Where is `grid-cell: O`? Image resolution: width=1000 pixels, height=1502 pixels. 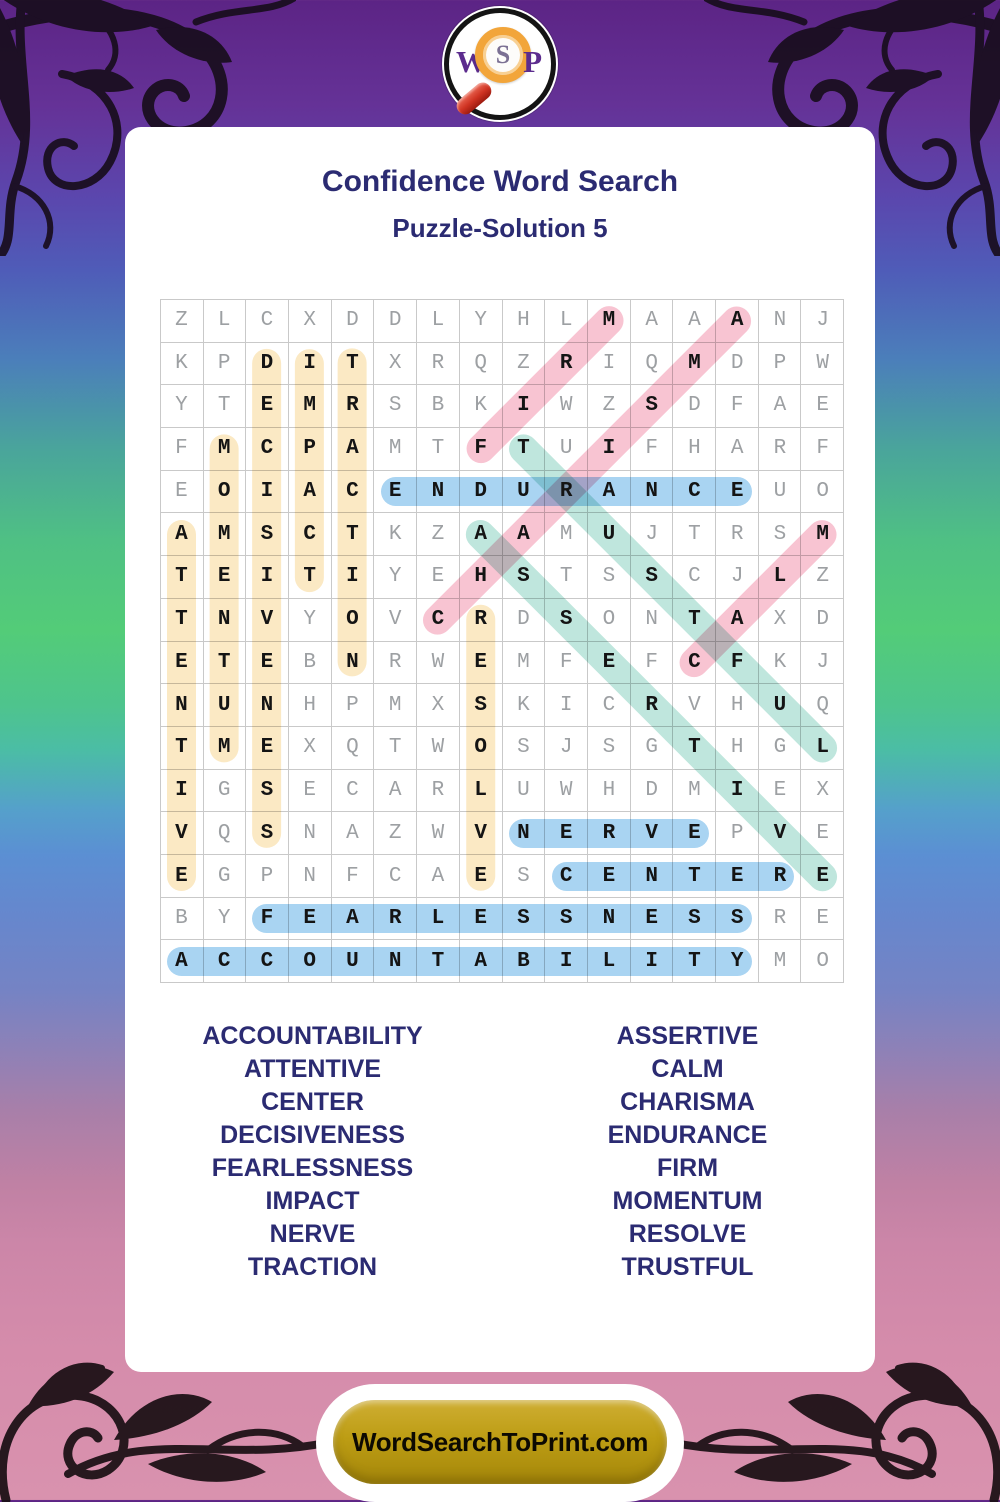
grid-cell: O is located at coordinates (480, 748).